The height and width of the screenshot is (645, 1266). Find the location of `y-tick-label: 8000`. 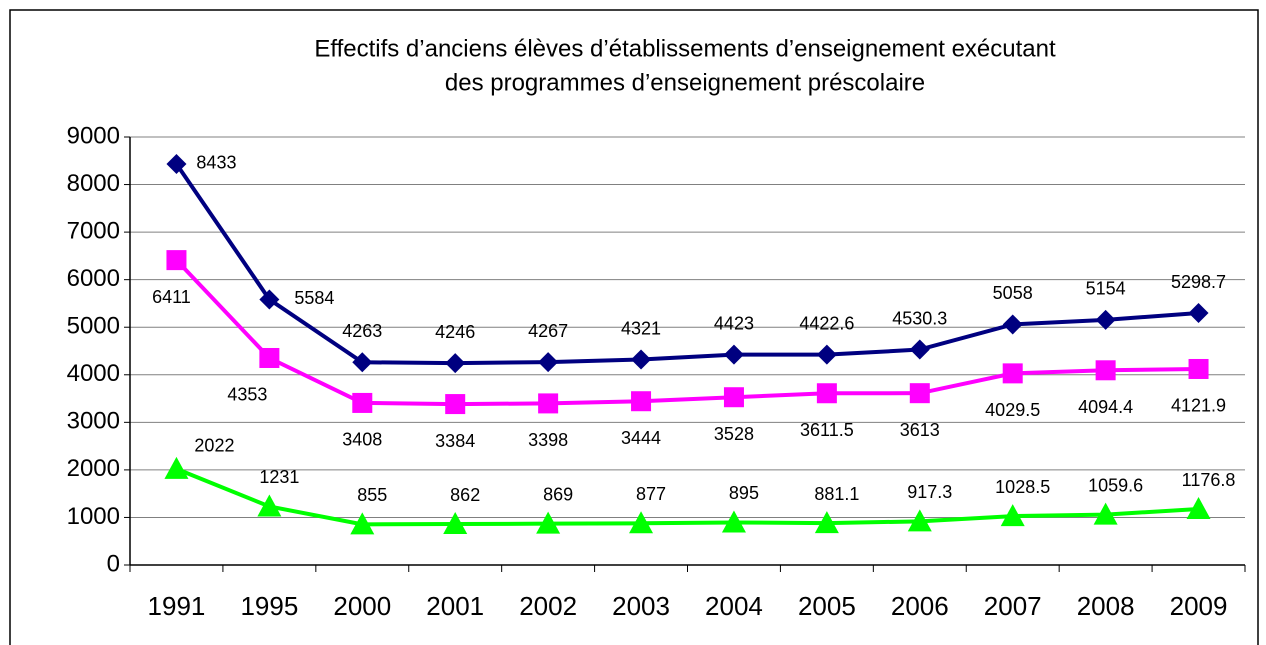

y-tick-label: 8000 is located at coordinates (93, 183).